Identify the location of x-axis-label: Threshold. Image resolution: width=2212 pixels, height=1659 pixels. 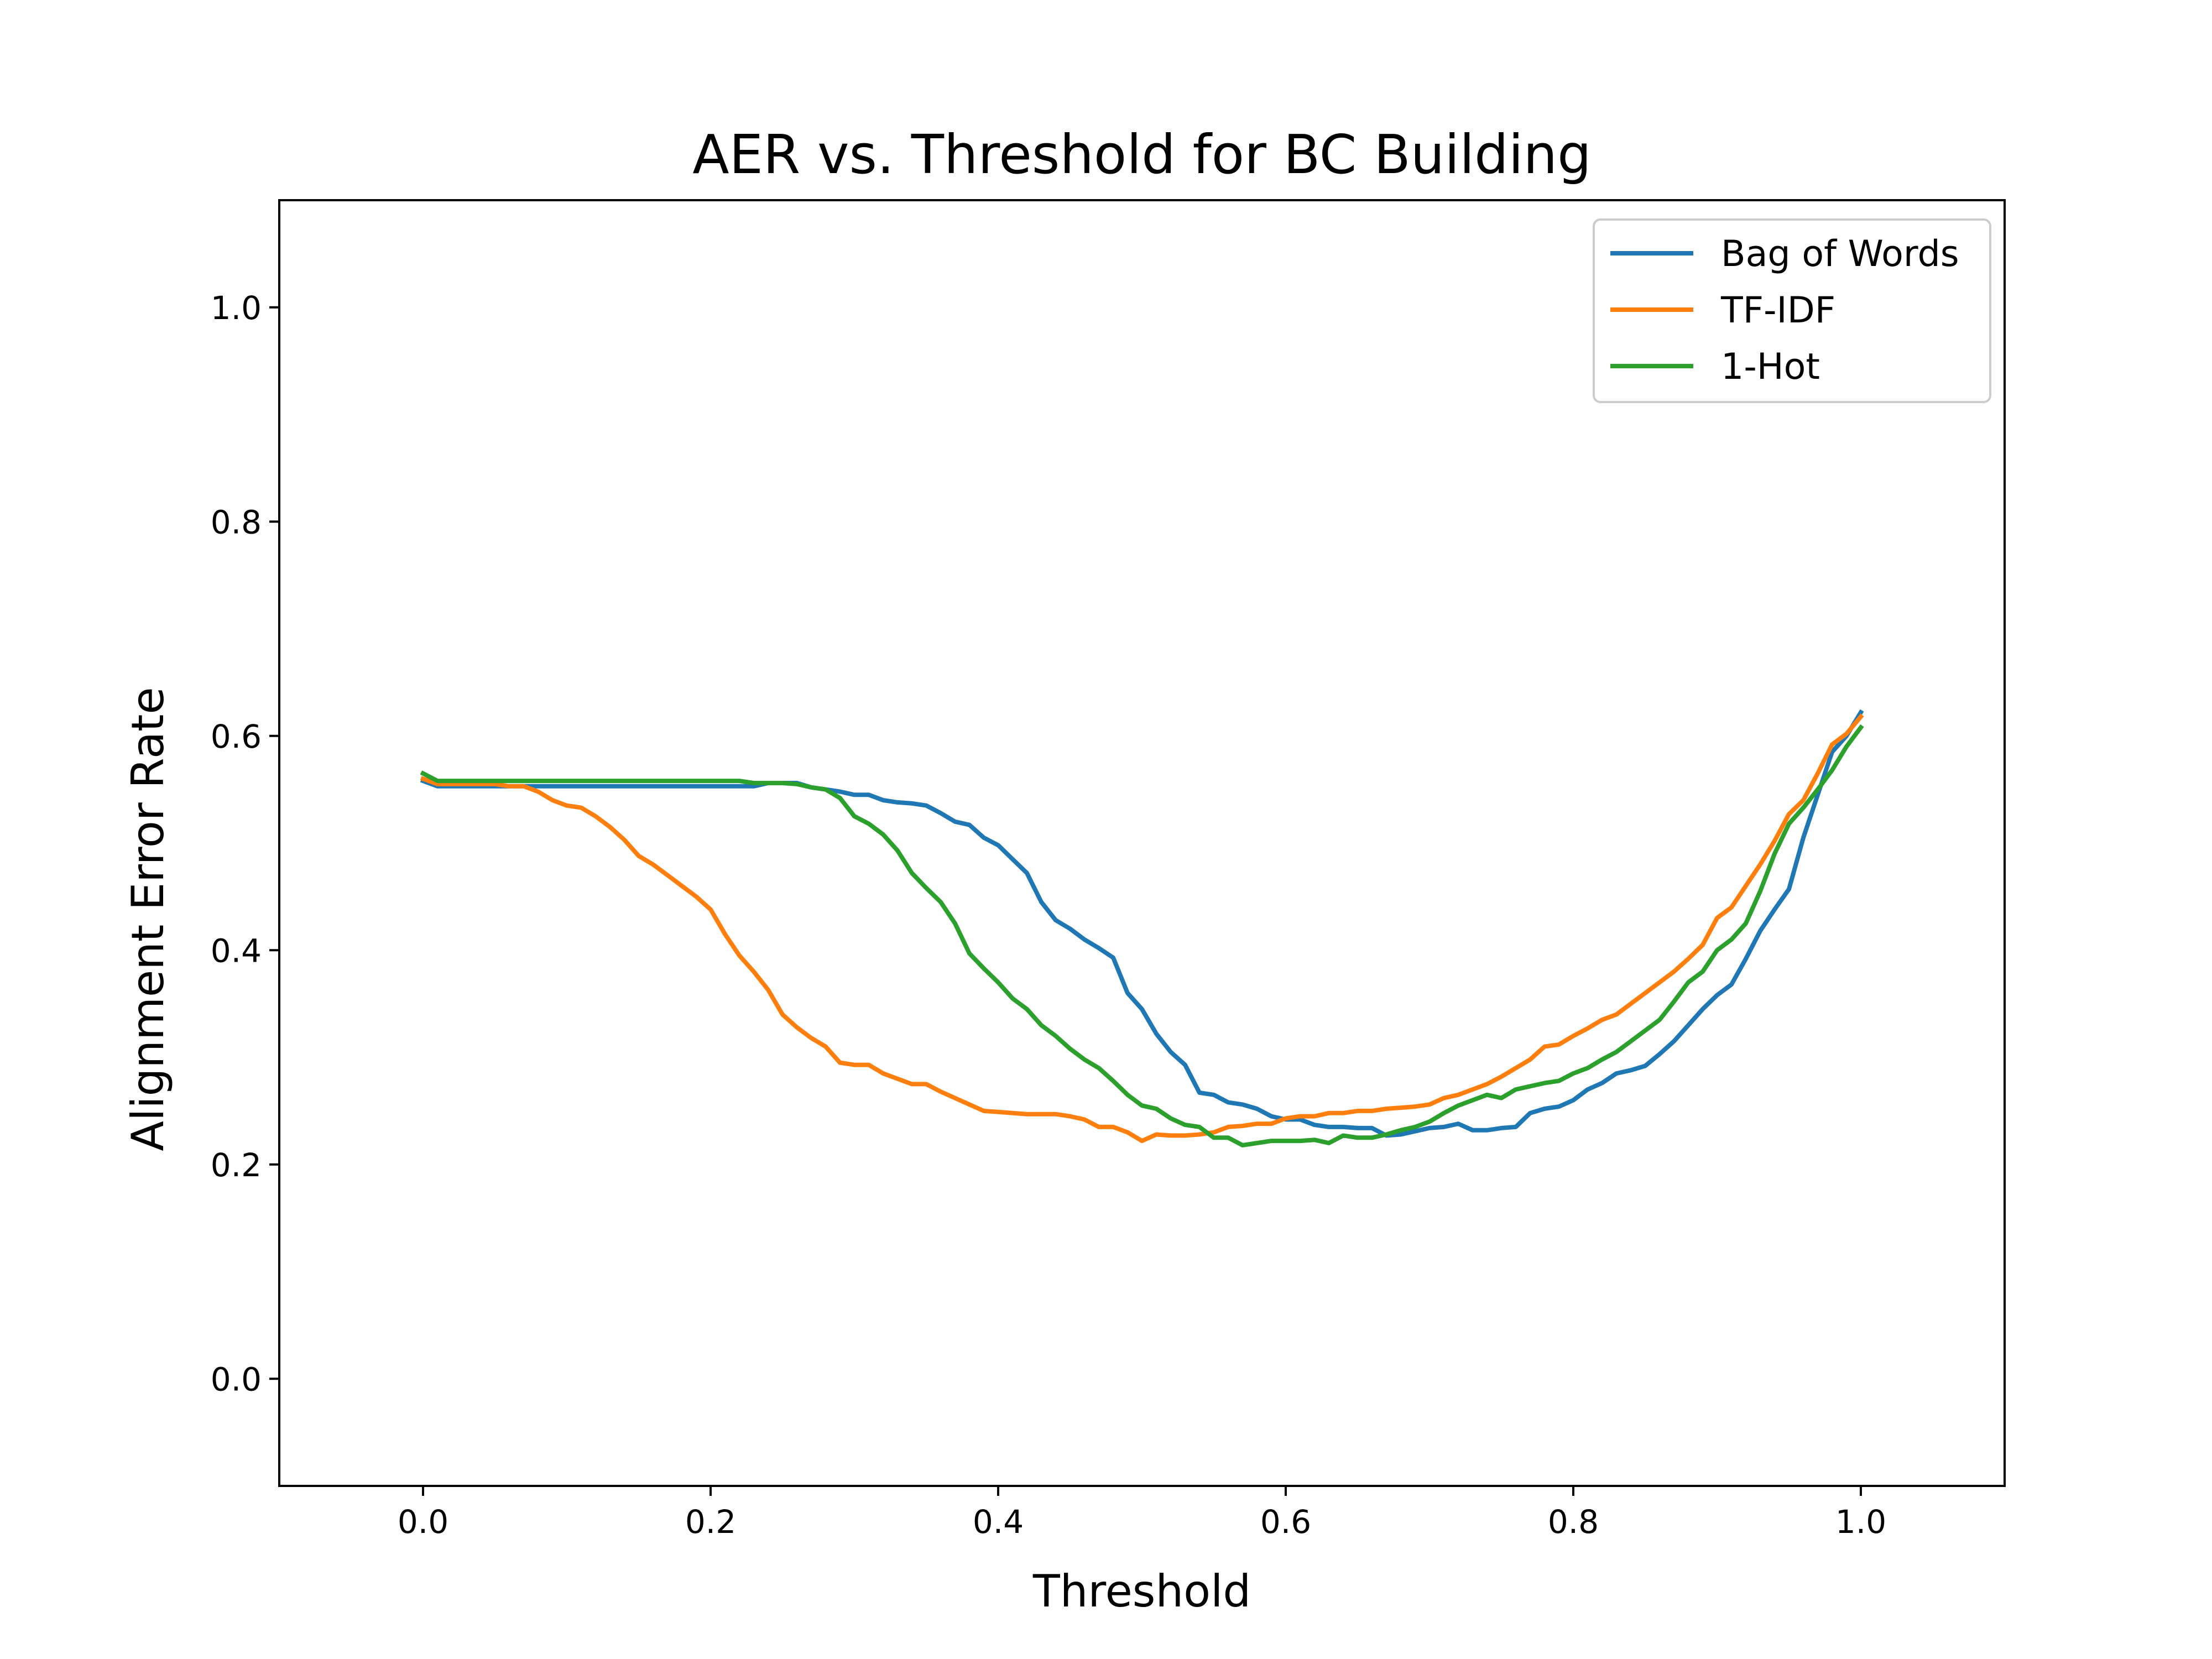
(1142, 1592).